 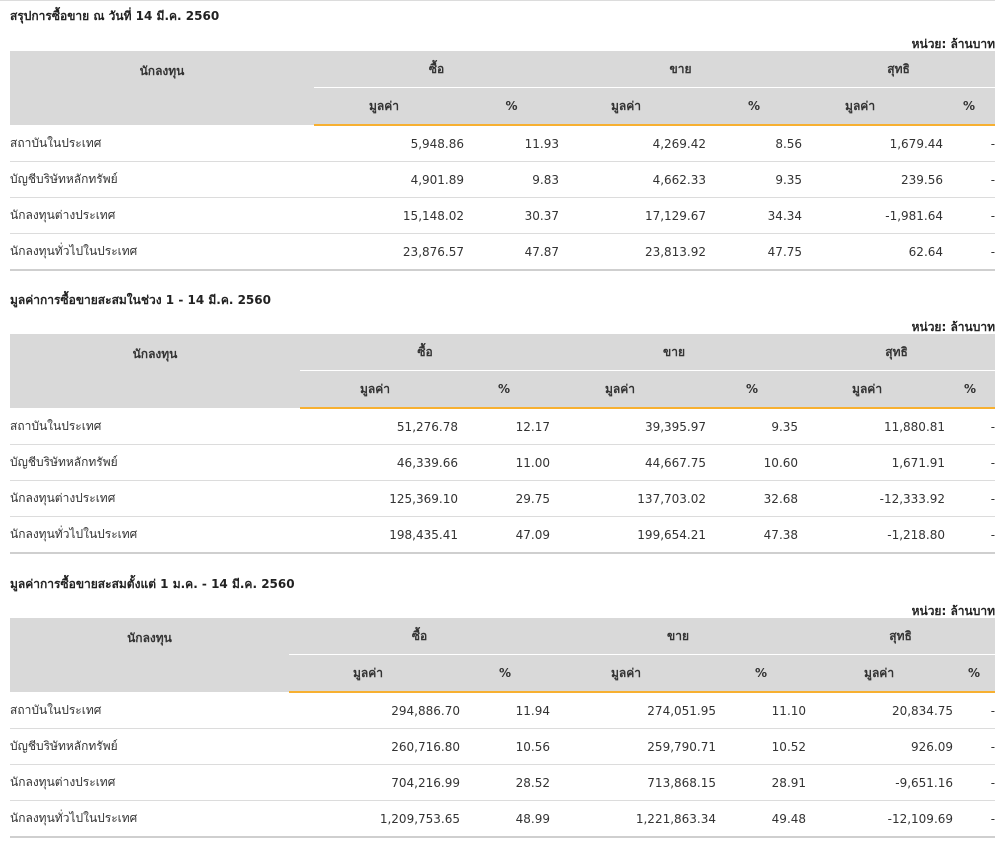 What do you see at coordinates (389, 252) in the screenshot?
I see `buy-value: 23,876.57` at bounding box center [389, 252].